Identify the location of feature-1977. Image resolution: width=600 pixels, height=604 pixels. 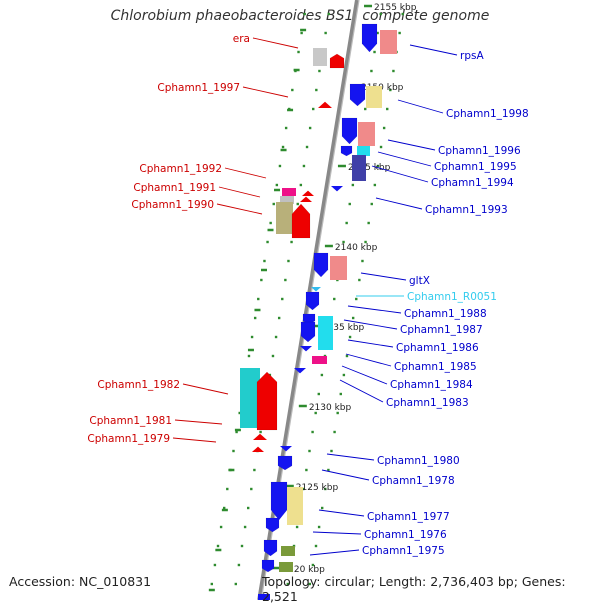
(279, 501).